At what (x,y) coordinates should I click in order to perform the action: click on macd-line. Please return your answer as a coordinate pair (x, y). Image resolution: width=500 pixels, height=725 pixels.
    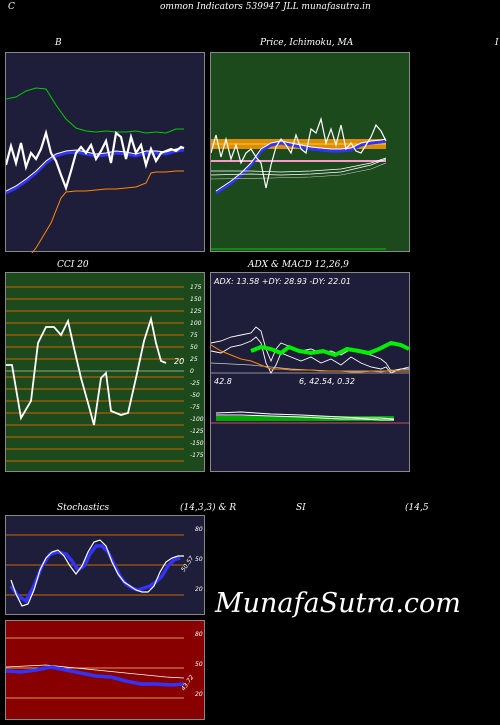
    Looking at the image, I should click on (305, 415).